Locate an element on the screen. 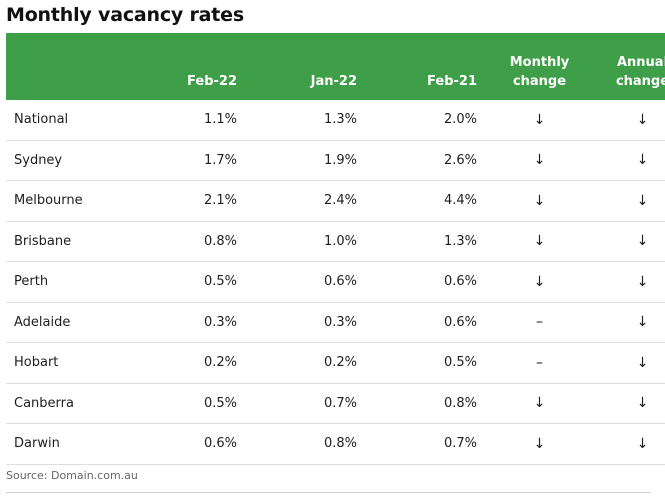  table-row: Brisbane 0.8% 1.0% 1.3% ↓ ↓ is located at coordinates (335, 241).